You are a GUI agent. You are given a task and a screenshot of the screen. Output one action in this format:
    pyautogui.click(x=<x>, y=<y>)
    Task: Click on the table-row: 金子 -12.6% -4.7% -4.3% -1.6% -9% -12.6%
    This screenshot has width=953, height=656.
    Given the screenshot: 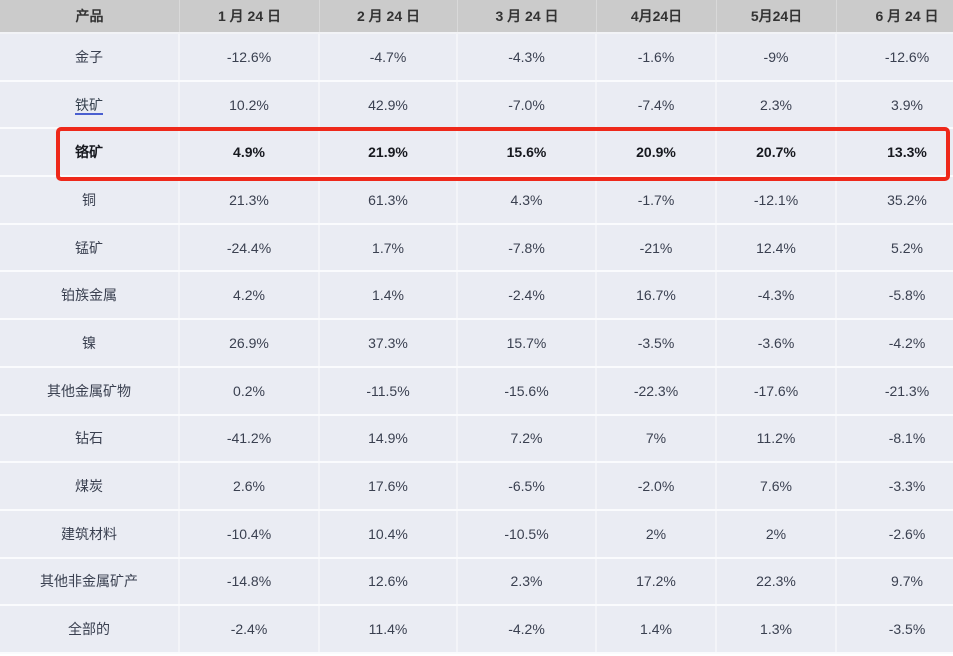 What is the action you would take?
    pyautogui.click(x=476, y=58)
    